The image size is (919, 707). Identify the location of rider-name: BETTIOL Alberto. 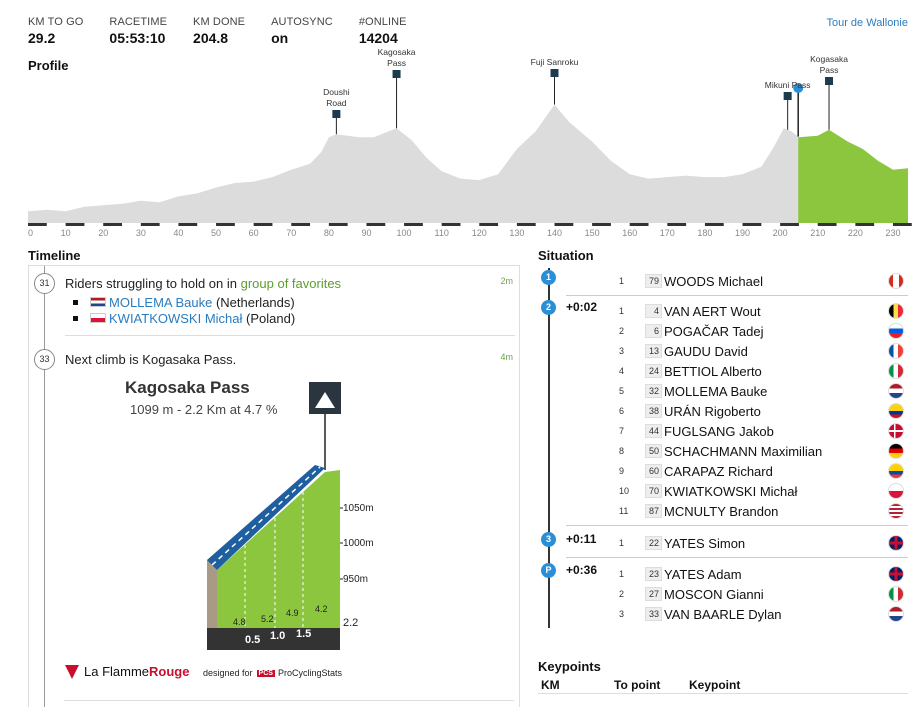
(713, 371).